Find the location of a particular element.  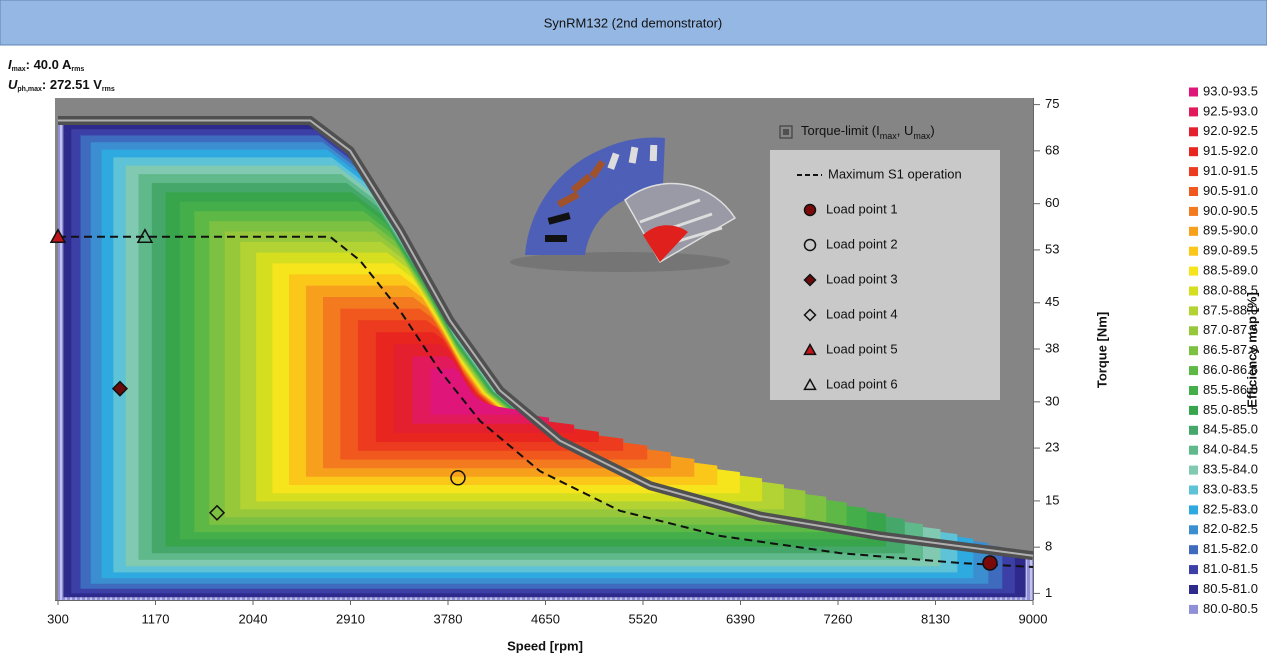

x-tick-label: 4650 is located at coordinates (545, 618).